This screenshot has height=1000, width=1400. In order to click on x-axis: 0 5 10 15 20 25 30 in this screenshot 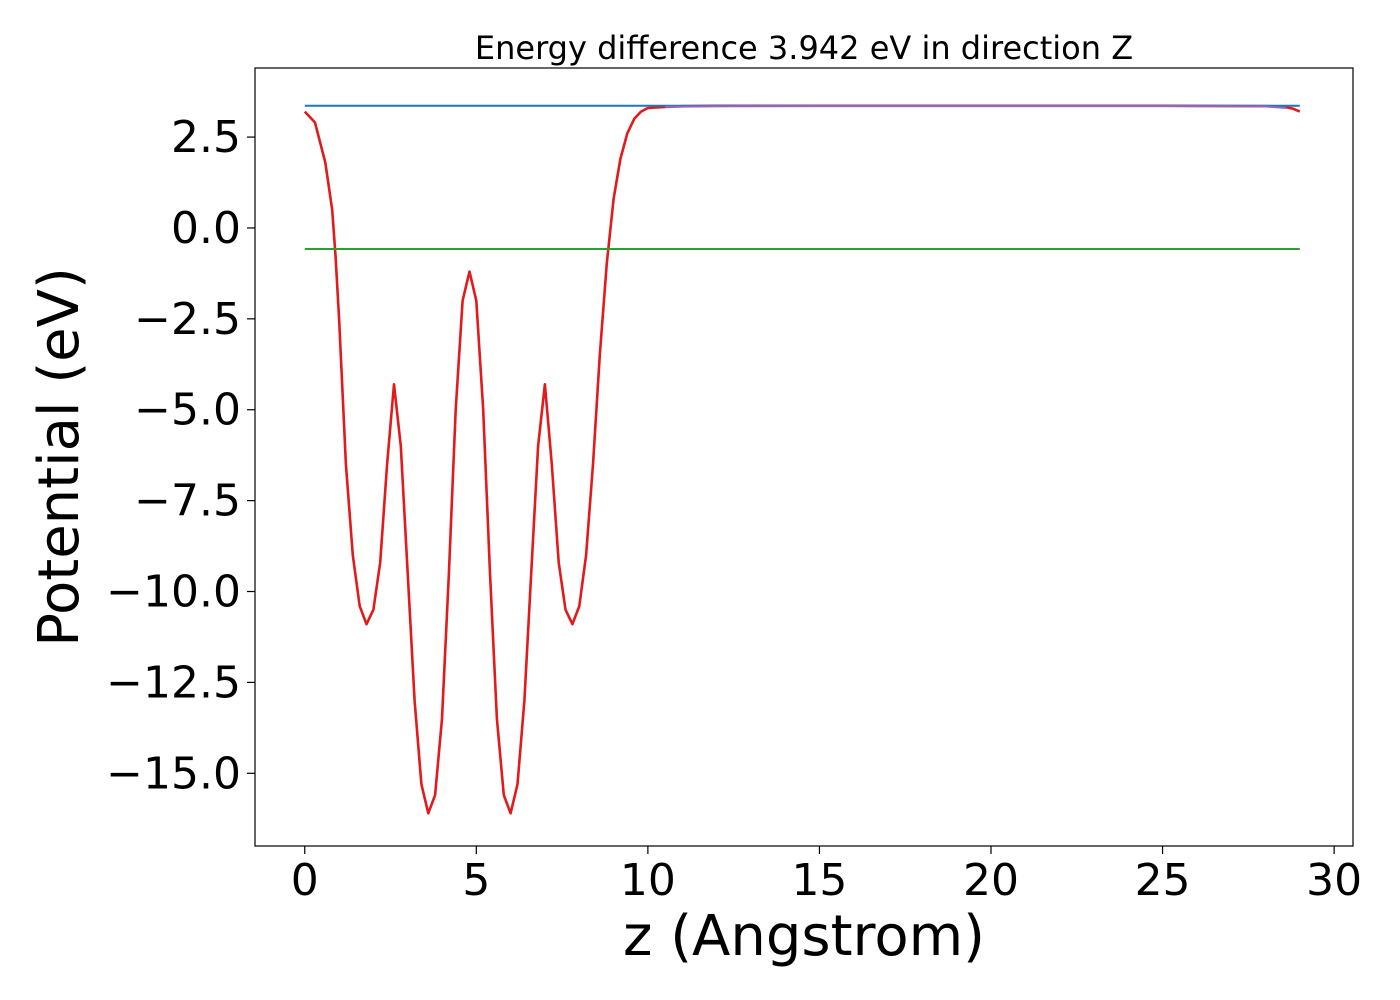, I will do `click(826, 876)`.